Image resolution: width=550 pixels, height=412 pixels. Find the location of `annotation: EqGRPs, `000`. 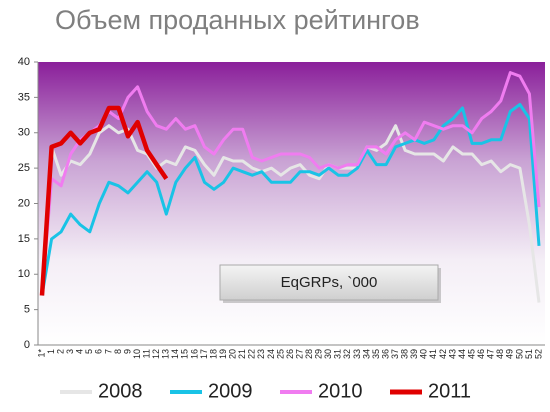

annotation: EqGRPs, `000 is located at coordinates (329, 282).